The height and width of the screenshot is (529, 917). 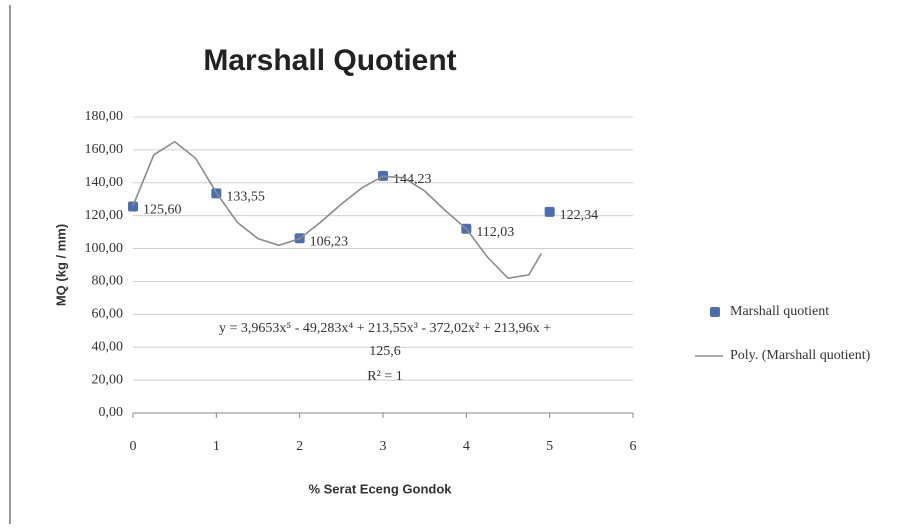 I want to click on y-tick-label: 60,00, so click(x=108, y=314).